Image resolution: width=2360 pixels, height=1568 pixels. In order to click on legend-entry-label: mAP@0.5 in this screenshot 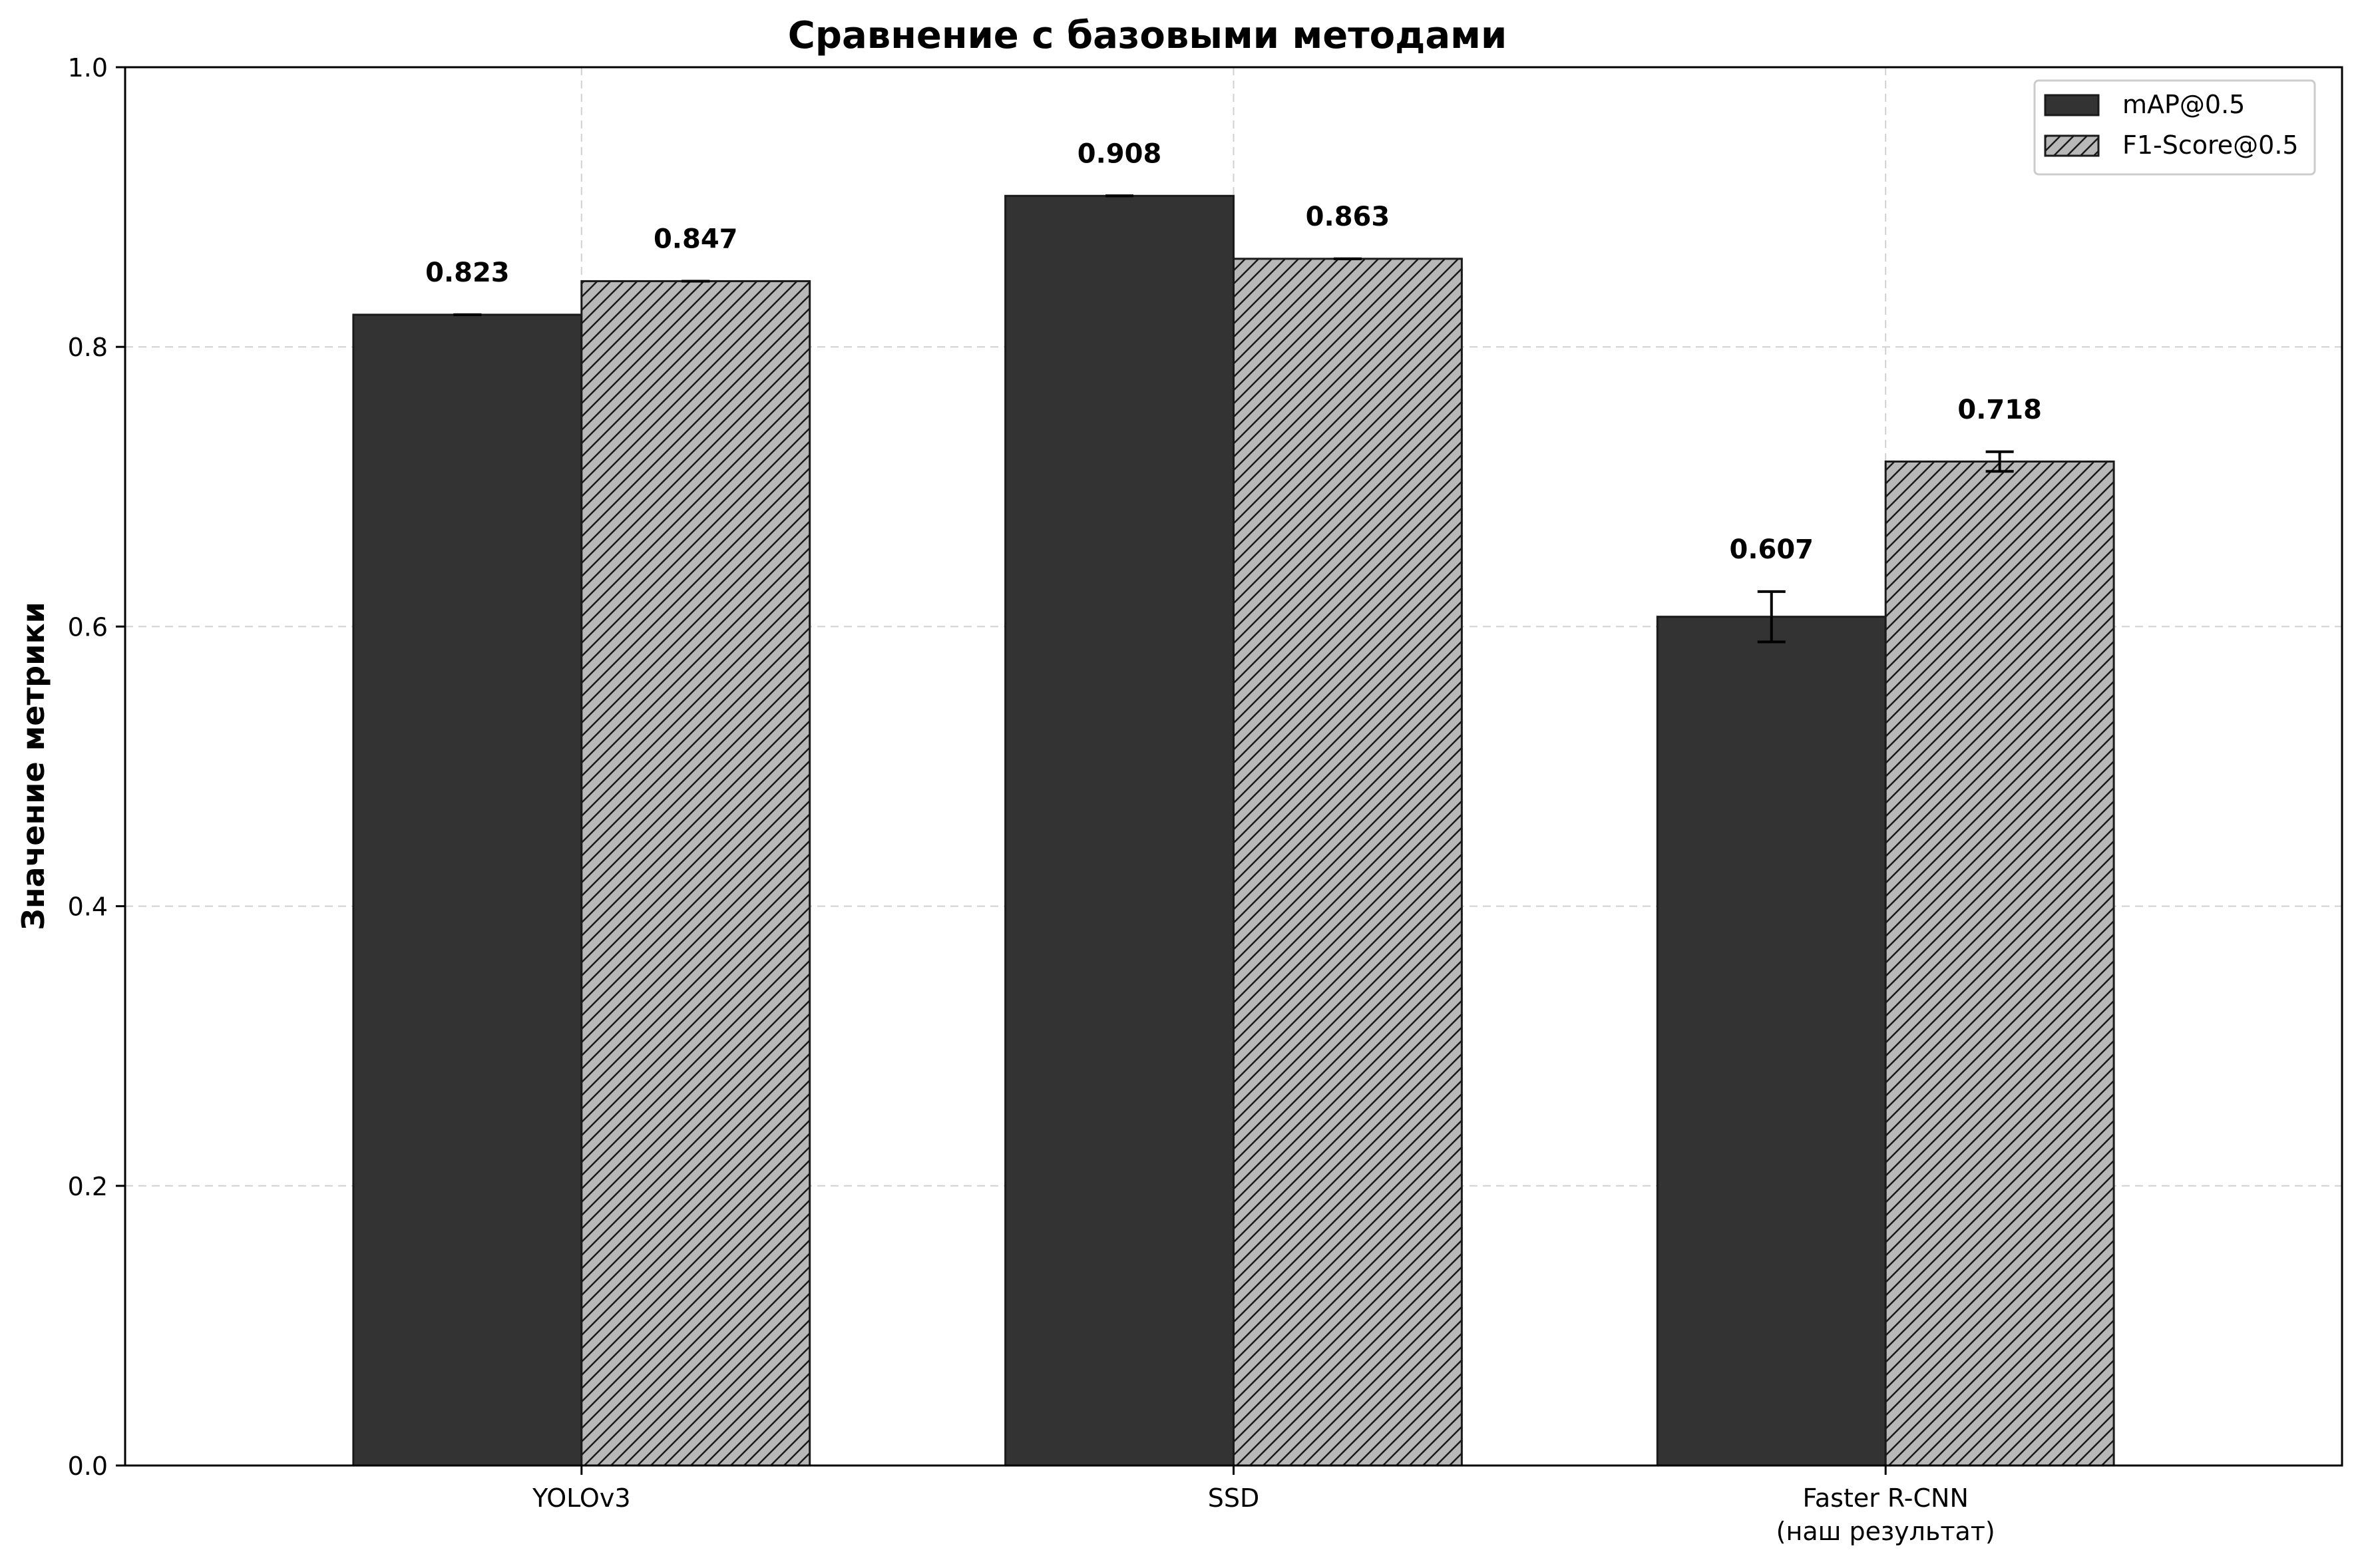, I will do `click(2183, 104)`.